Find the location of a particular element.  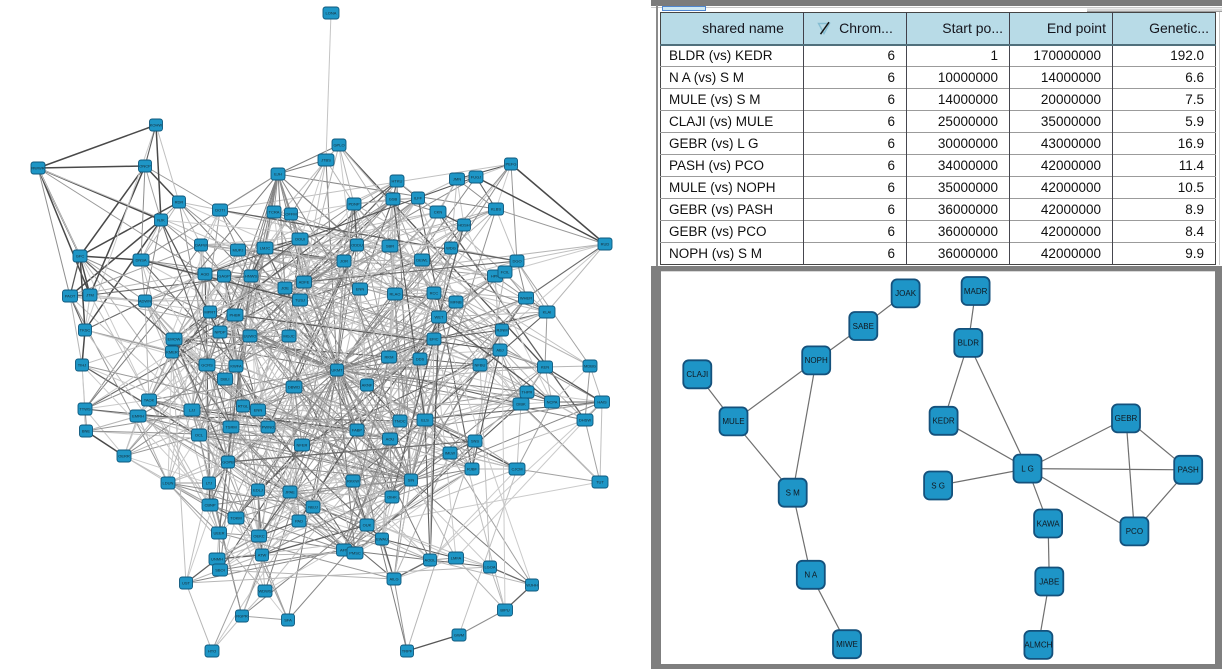

svg-text: FUGJ is located at coordinates (476, 177).